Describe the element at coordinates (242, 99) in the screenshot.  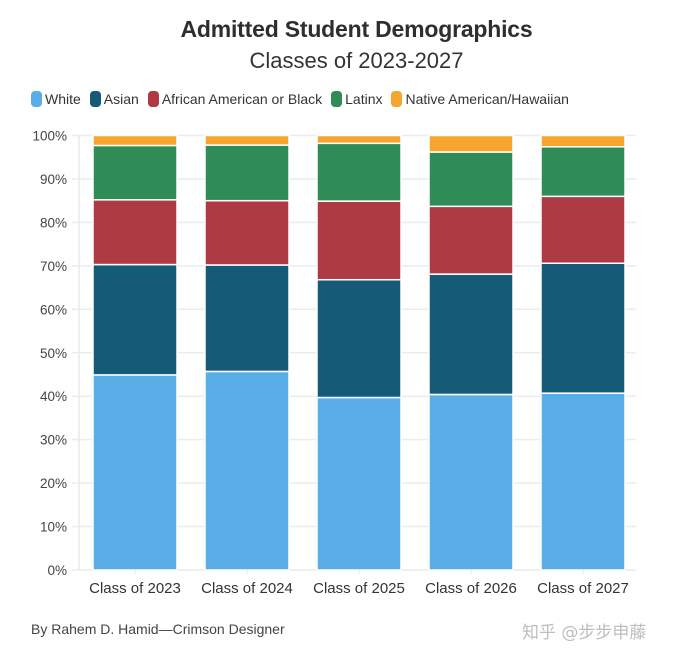
I see `legend-label-black: African American or Black` at that location.